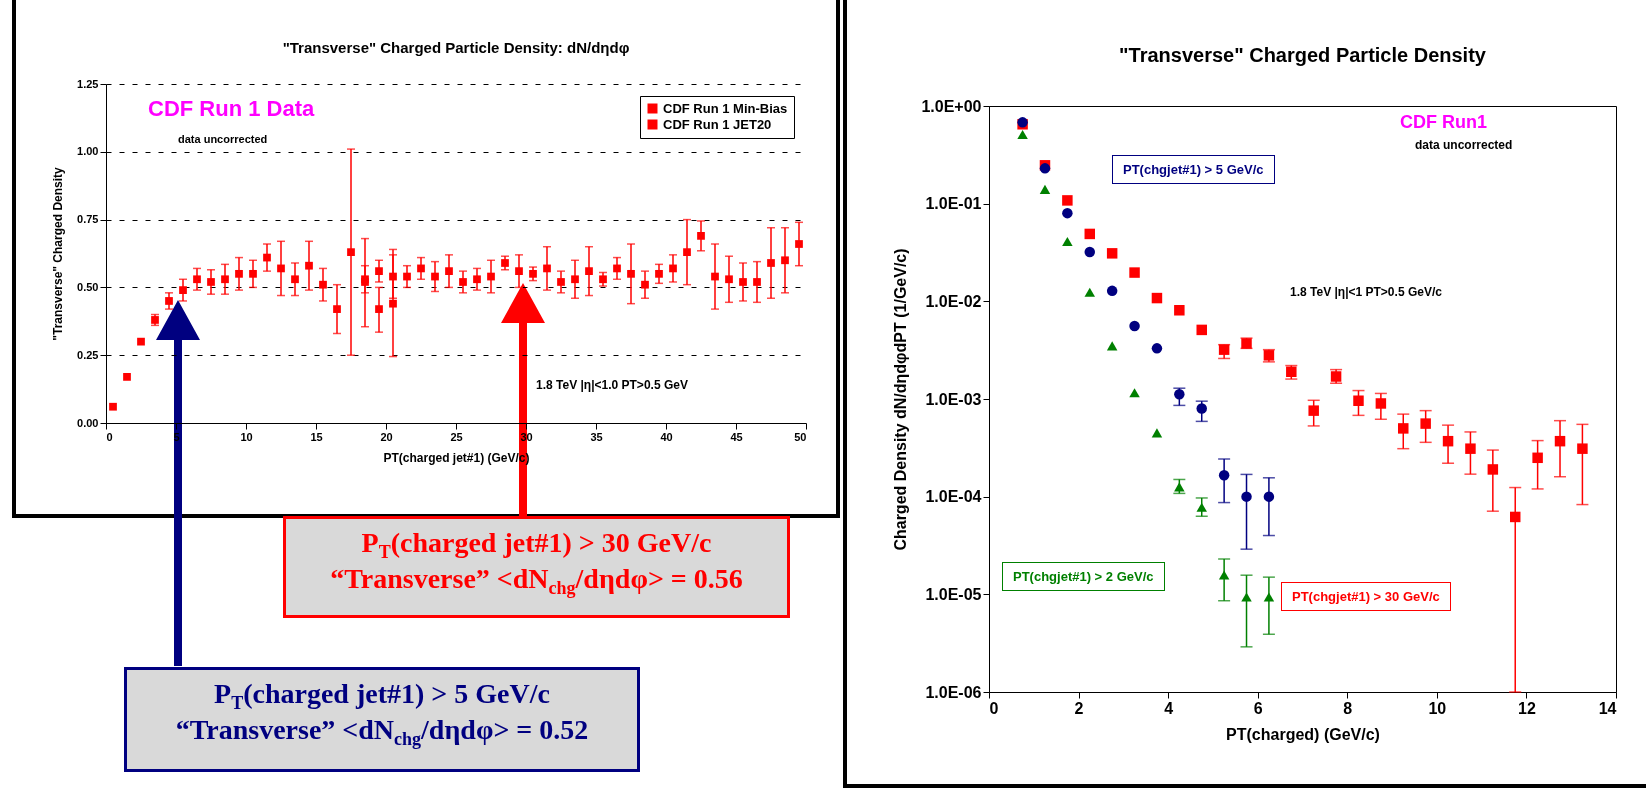  What do you see at coordinates (88, 286) in the screenshot?
I see `y-tick-label: 0.50` at bounding box center [88, 286].